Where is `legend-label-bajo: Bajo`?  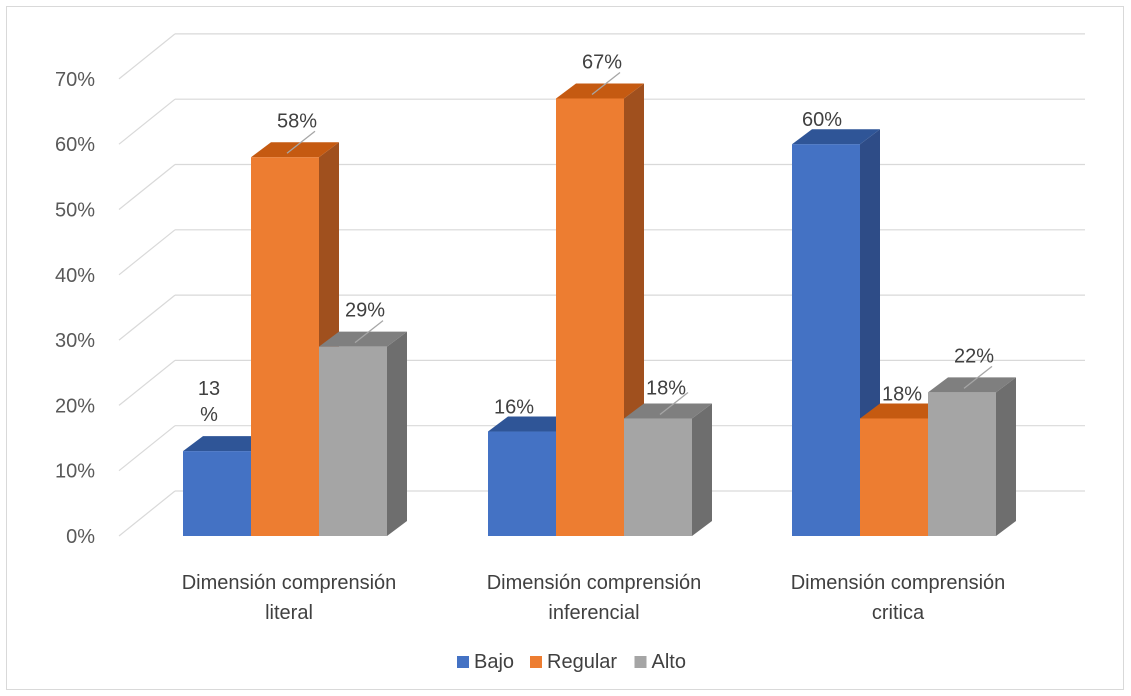
legend-label-bajo: Bajo is located at coordinates (494, 662).